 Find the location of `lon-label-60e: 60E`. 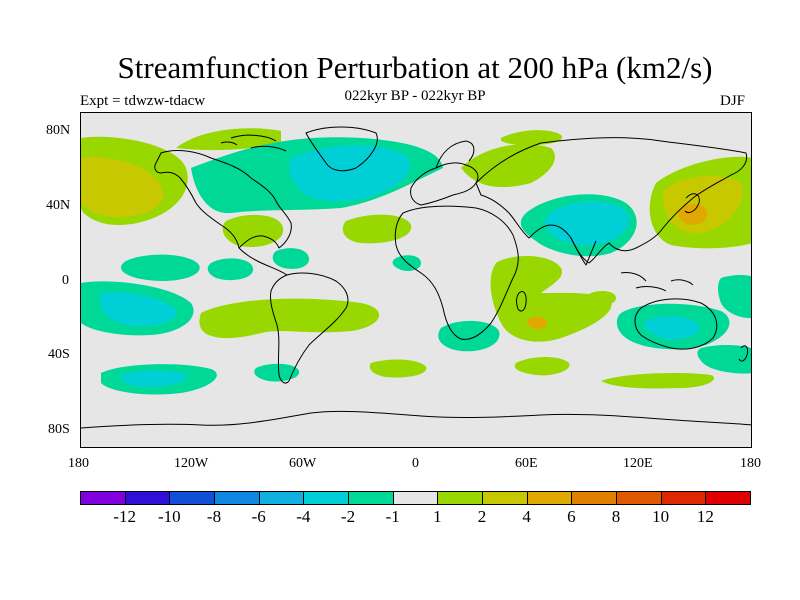

lon-label-60e: 60E is located at coordinates (526, 463).